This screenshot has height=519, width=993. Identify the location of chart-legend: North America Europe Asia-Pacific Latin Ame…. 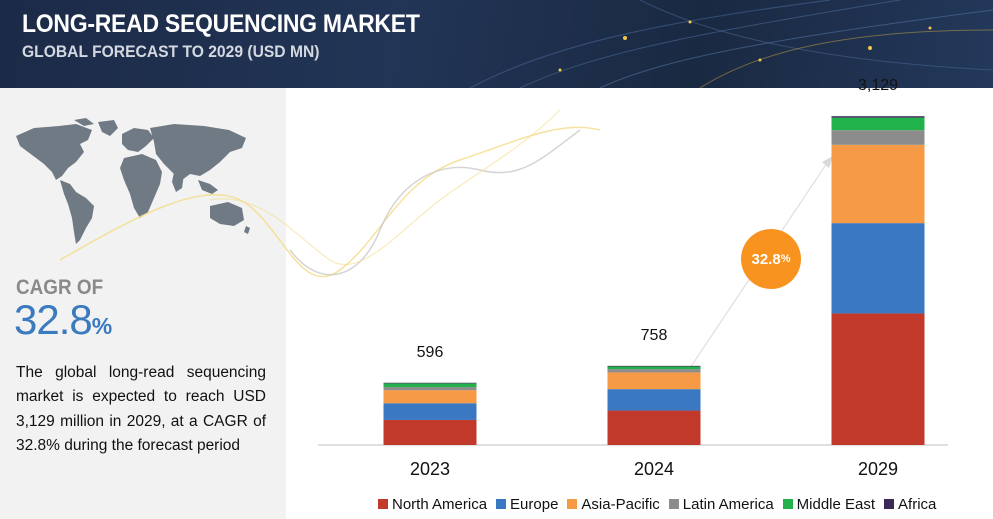
(657, 504).